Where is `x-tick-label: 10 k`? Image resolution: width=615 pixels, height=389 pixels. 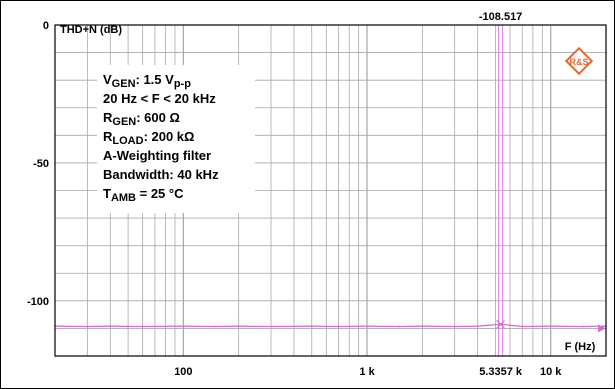 x-tick-label: 10 k is located at coordinates (551, 372).